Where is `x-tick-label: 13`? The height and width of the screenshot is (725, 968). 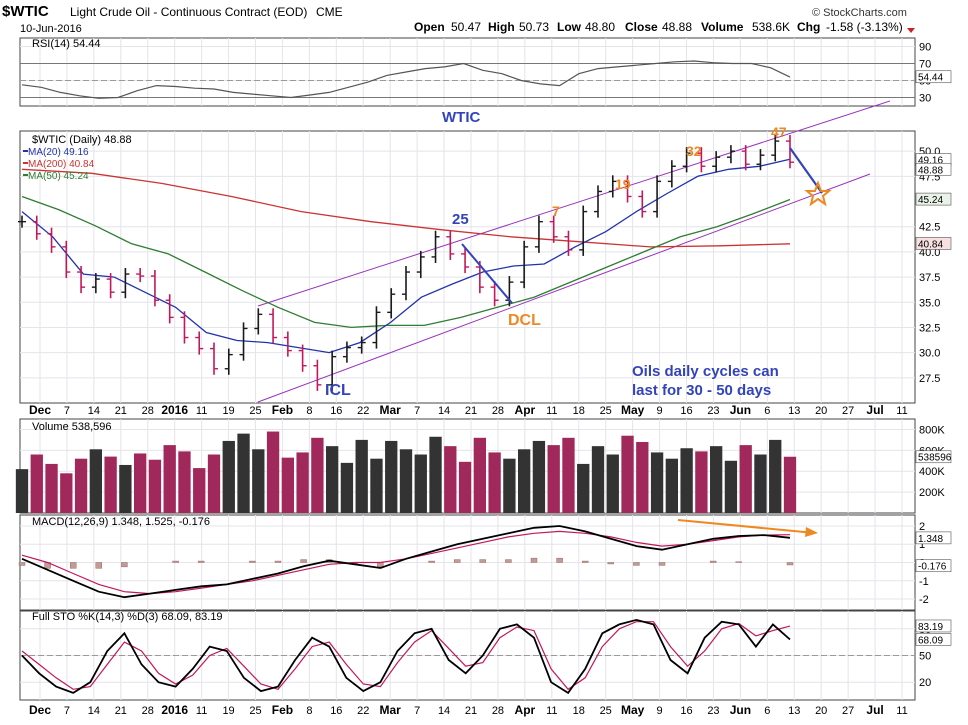 x-tick-label: 13 is located at coordinates (794, 411).